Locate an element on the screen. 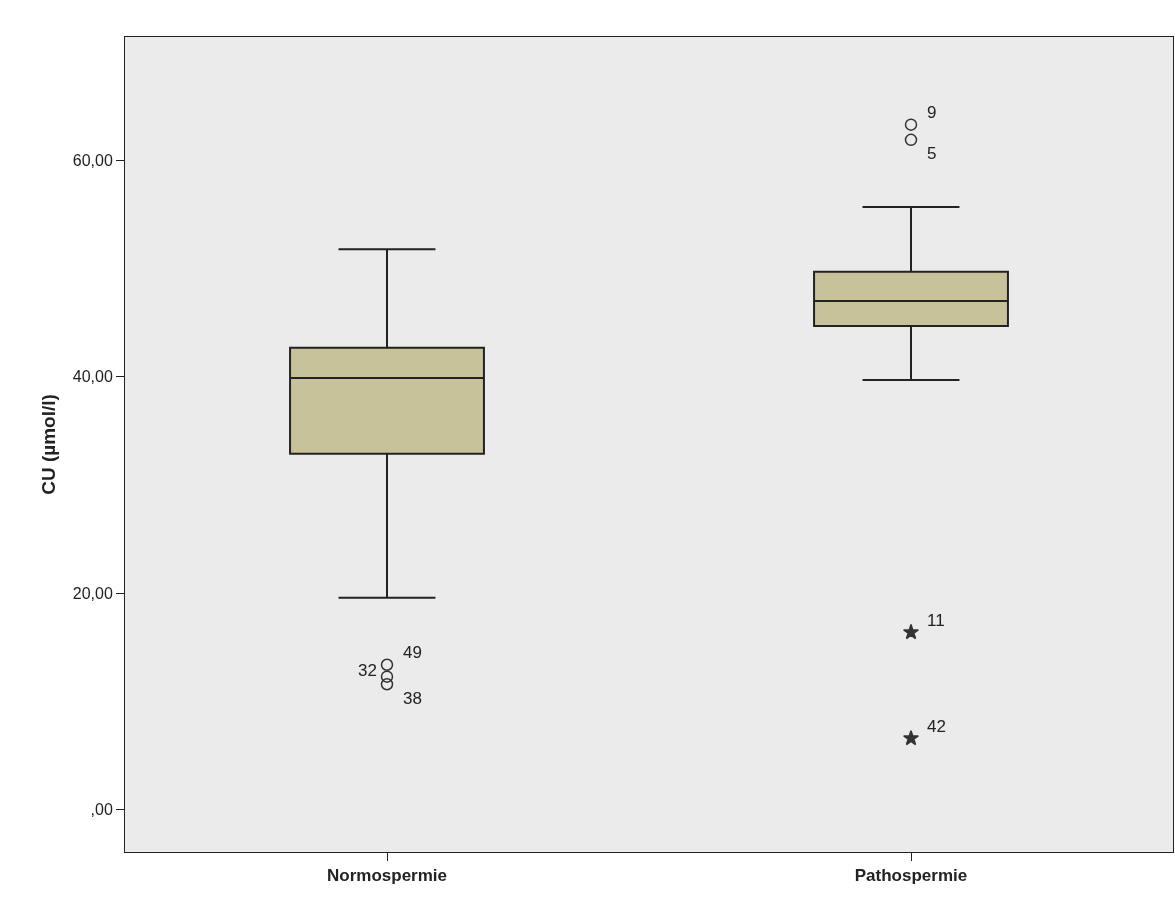 The width and height of the screenshot is (1175, 899). annotation: 49 is located at coordinates (412, 652).